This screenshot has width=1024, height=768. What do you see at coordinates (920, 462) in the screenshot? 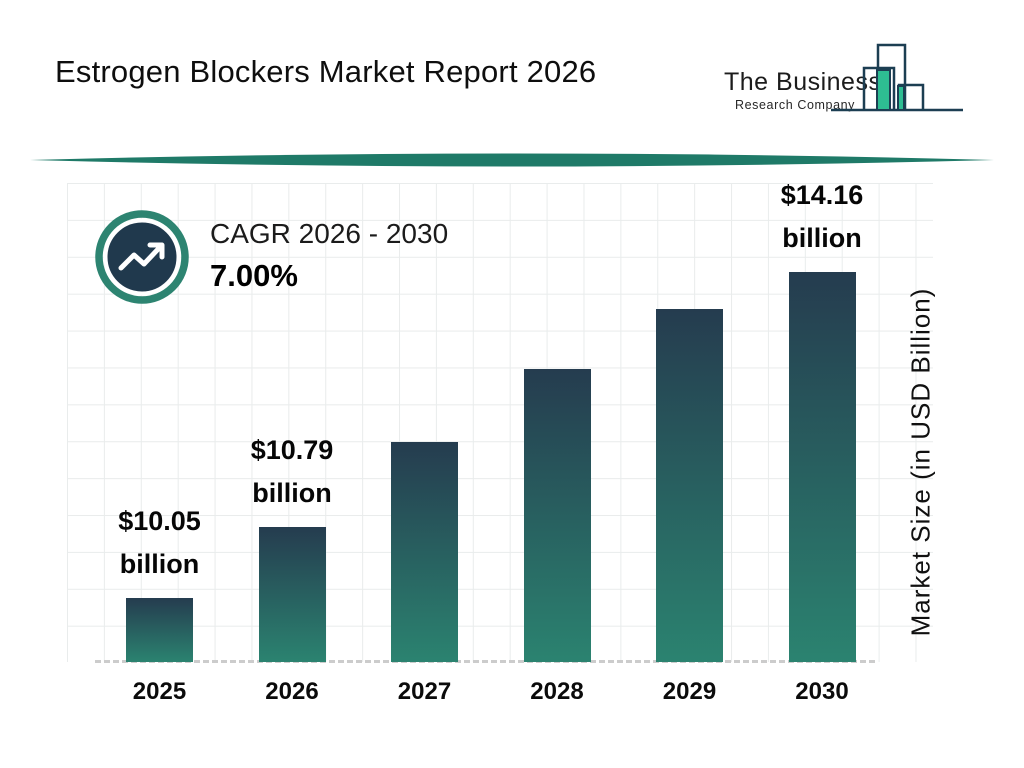
I see `y-axis-label: Market Size (in USD Billion)` at bounding box center [920, 462].